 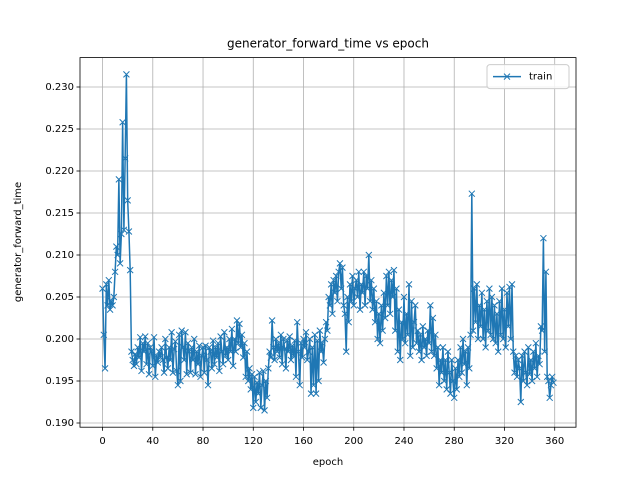 What do you see at coordinates (528, 77) in the screenshot?
I see `legend-box` at bounding box center [528, 77].